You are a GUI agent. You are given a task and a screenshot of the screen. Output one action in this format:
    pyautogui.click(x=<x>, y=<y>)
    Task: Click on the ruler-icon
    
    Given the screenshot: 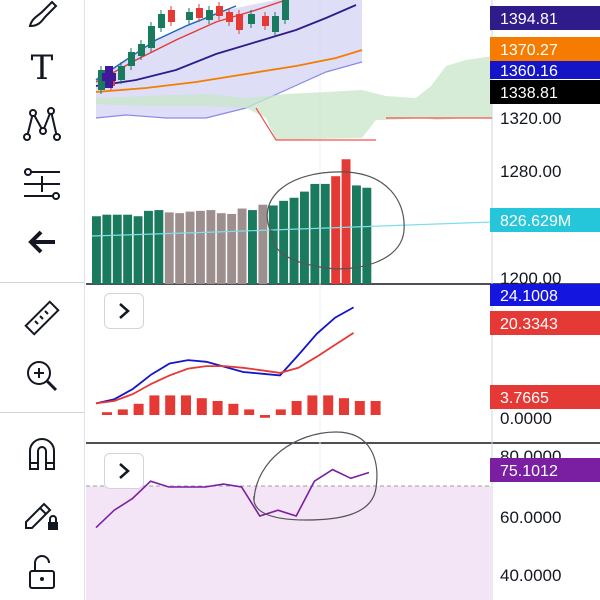 What is the action you would take?
    pyautogui.click(x=42, y=318)
    